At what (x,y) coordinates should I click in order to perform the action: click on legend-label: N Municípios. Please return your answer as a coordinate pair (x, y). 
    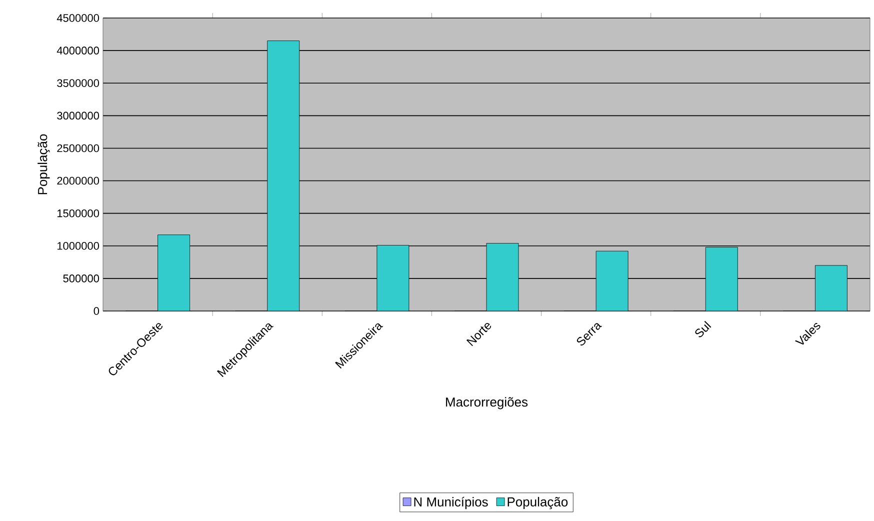
    Looking at the image, I should click on (451, 503).